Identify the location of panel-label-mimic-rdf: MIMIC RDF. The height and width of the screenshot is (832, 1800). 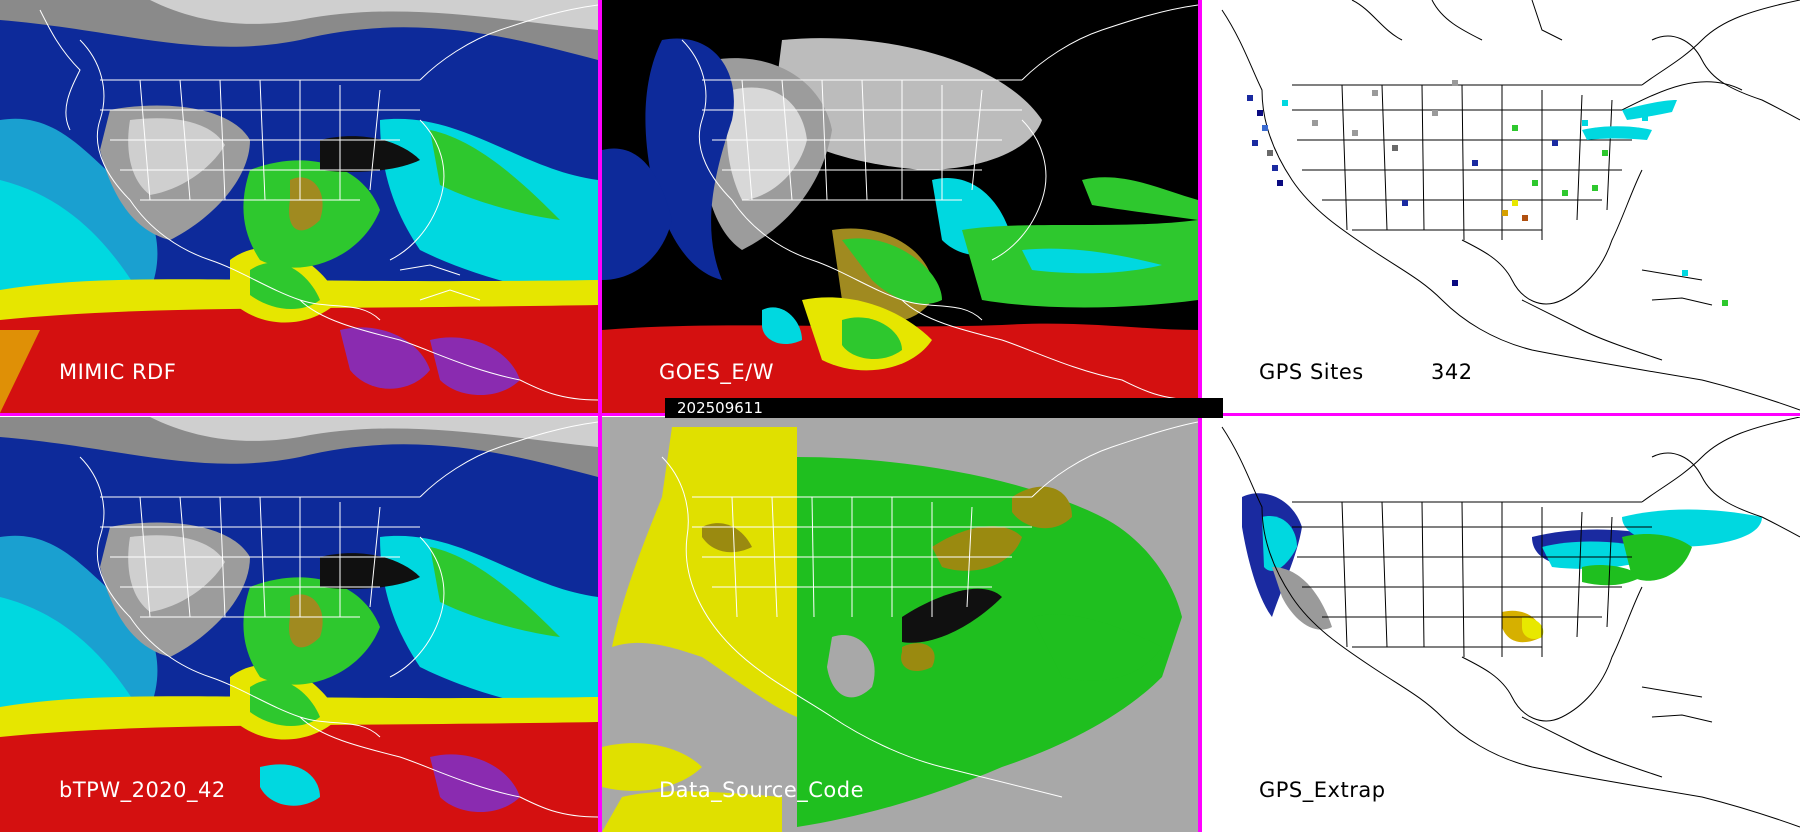
(118, 372).